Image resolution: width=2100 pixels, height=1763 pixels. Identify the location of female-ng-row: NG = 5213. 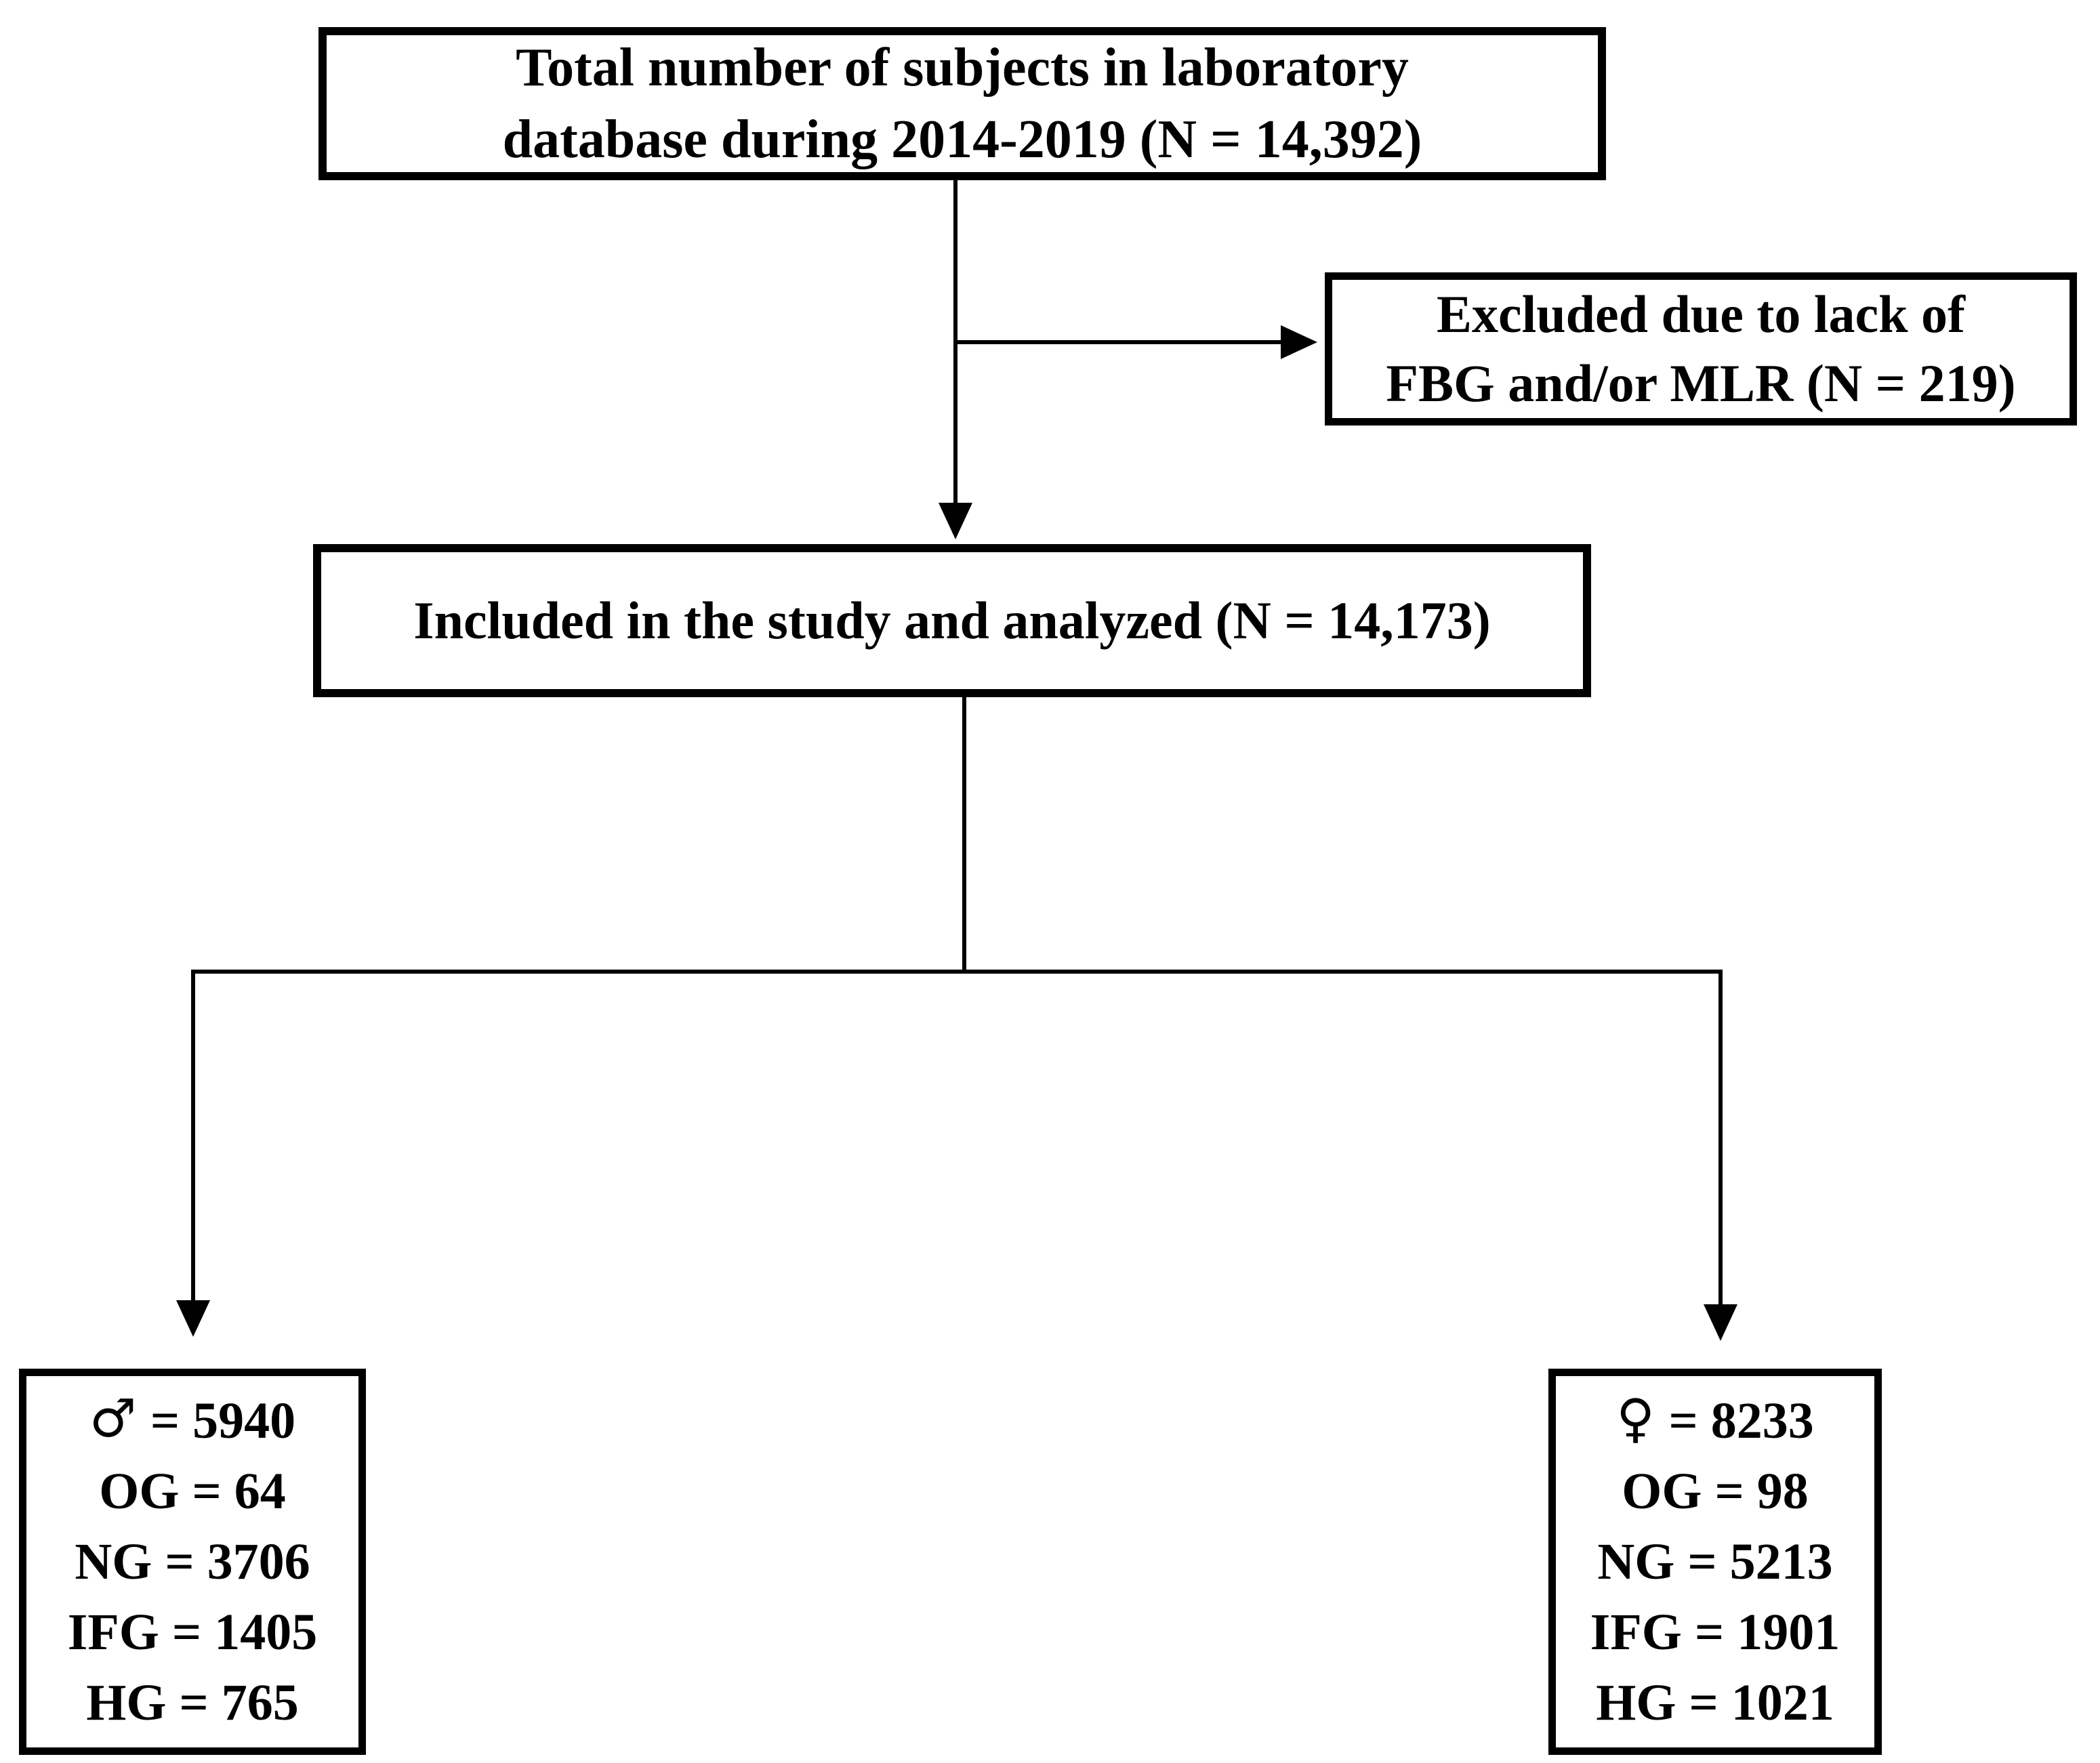
(1715, 1561).